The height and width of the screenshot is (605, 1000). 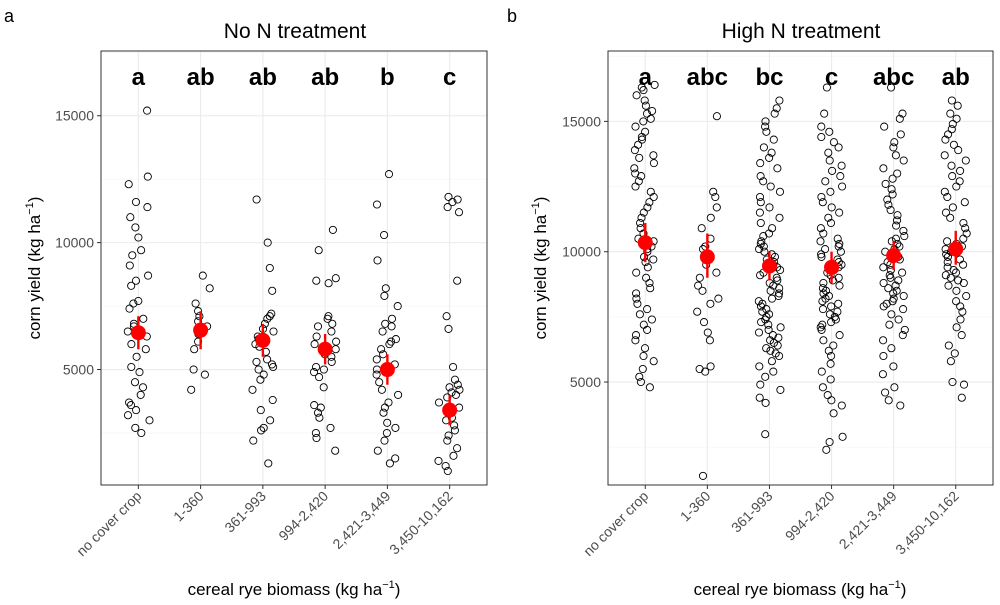 I want to click on y-tick-label-b-0: 5000, so click(x=585, y=382).